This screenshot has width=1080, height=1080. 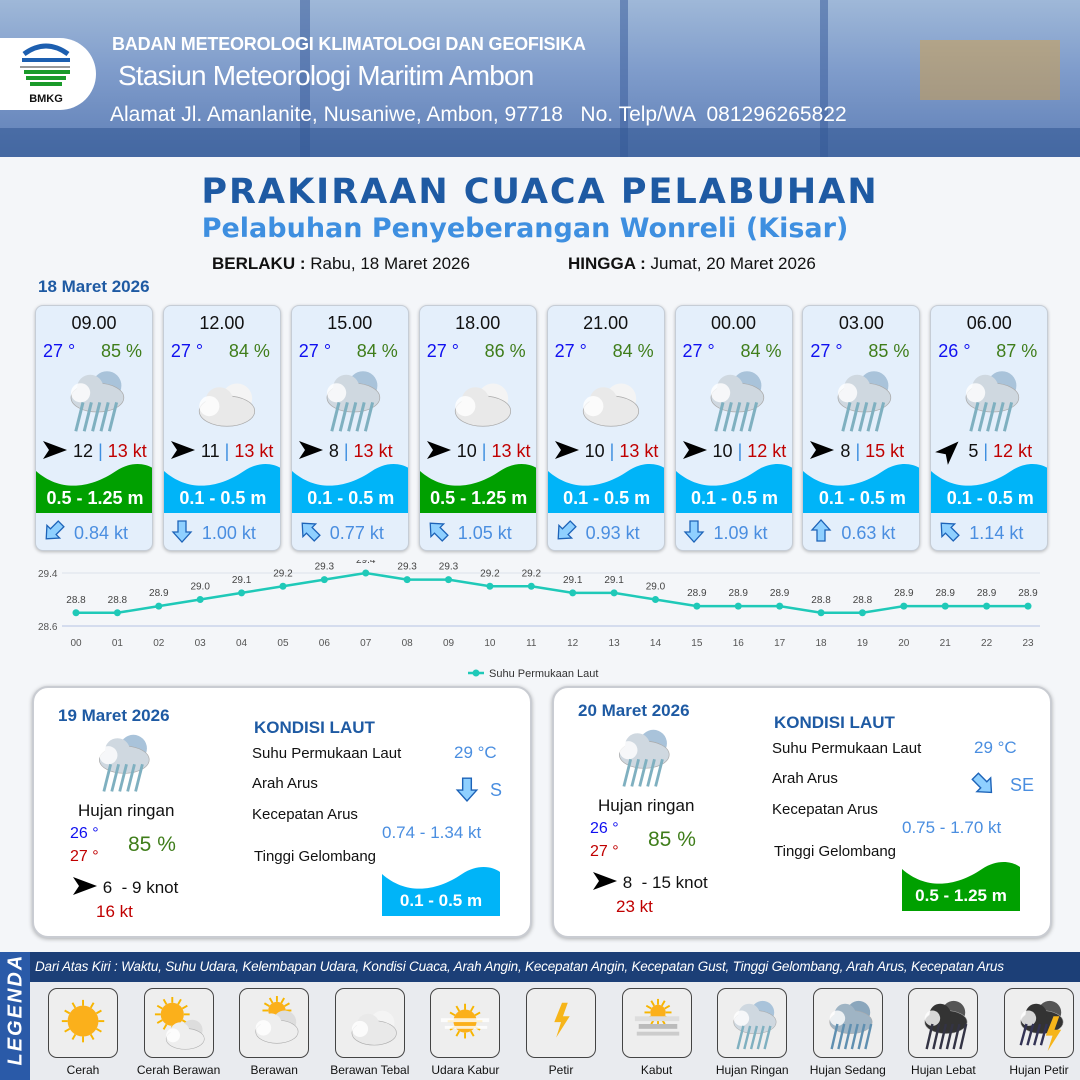 I want to click on legend-label: Cerah, so click(x=83, y=1070).